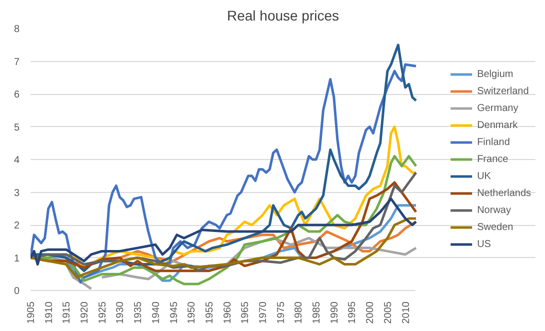 Image resolution: width=545 pixels, height=331 pixels. I want to click on x-tick-label: 1940, so click(156, 312).